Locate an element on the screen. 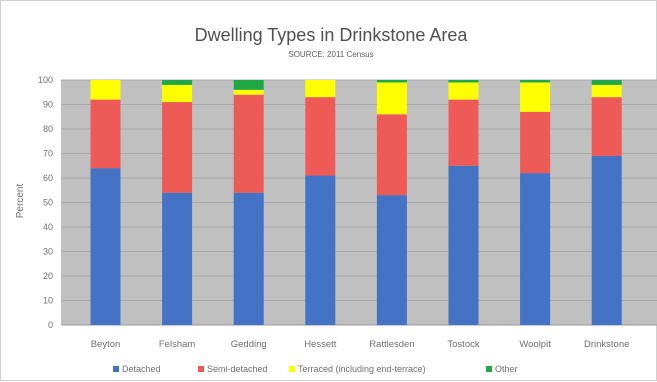 The height and width of the screenshot is (382, 657). y-tick-label: 30 is located at coordinates (48, 252).